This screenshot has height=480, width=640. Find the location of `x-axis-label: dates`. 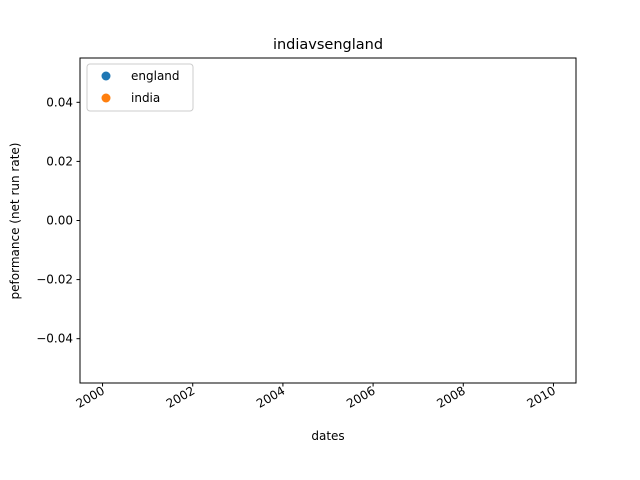

x-axis-label: dates is located at coordinates (327, 436).